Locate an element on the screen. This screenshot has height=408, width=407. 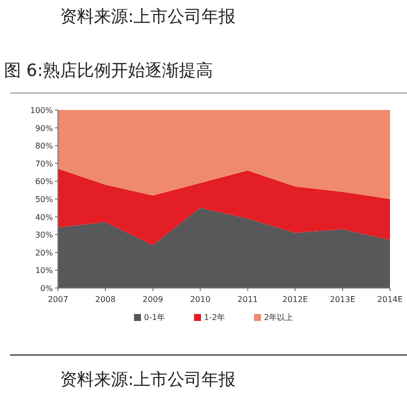
x-tick-label: 2014E is located at coordinates (390, 299).